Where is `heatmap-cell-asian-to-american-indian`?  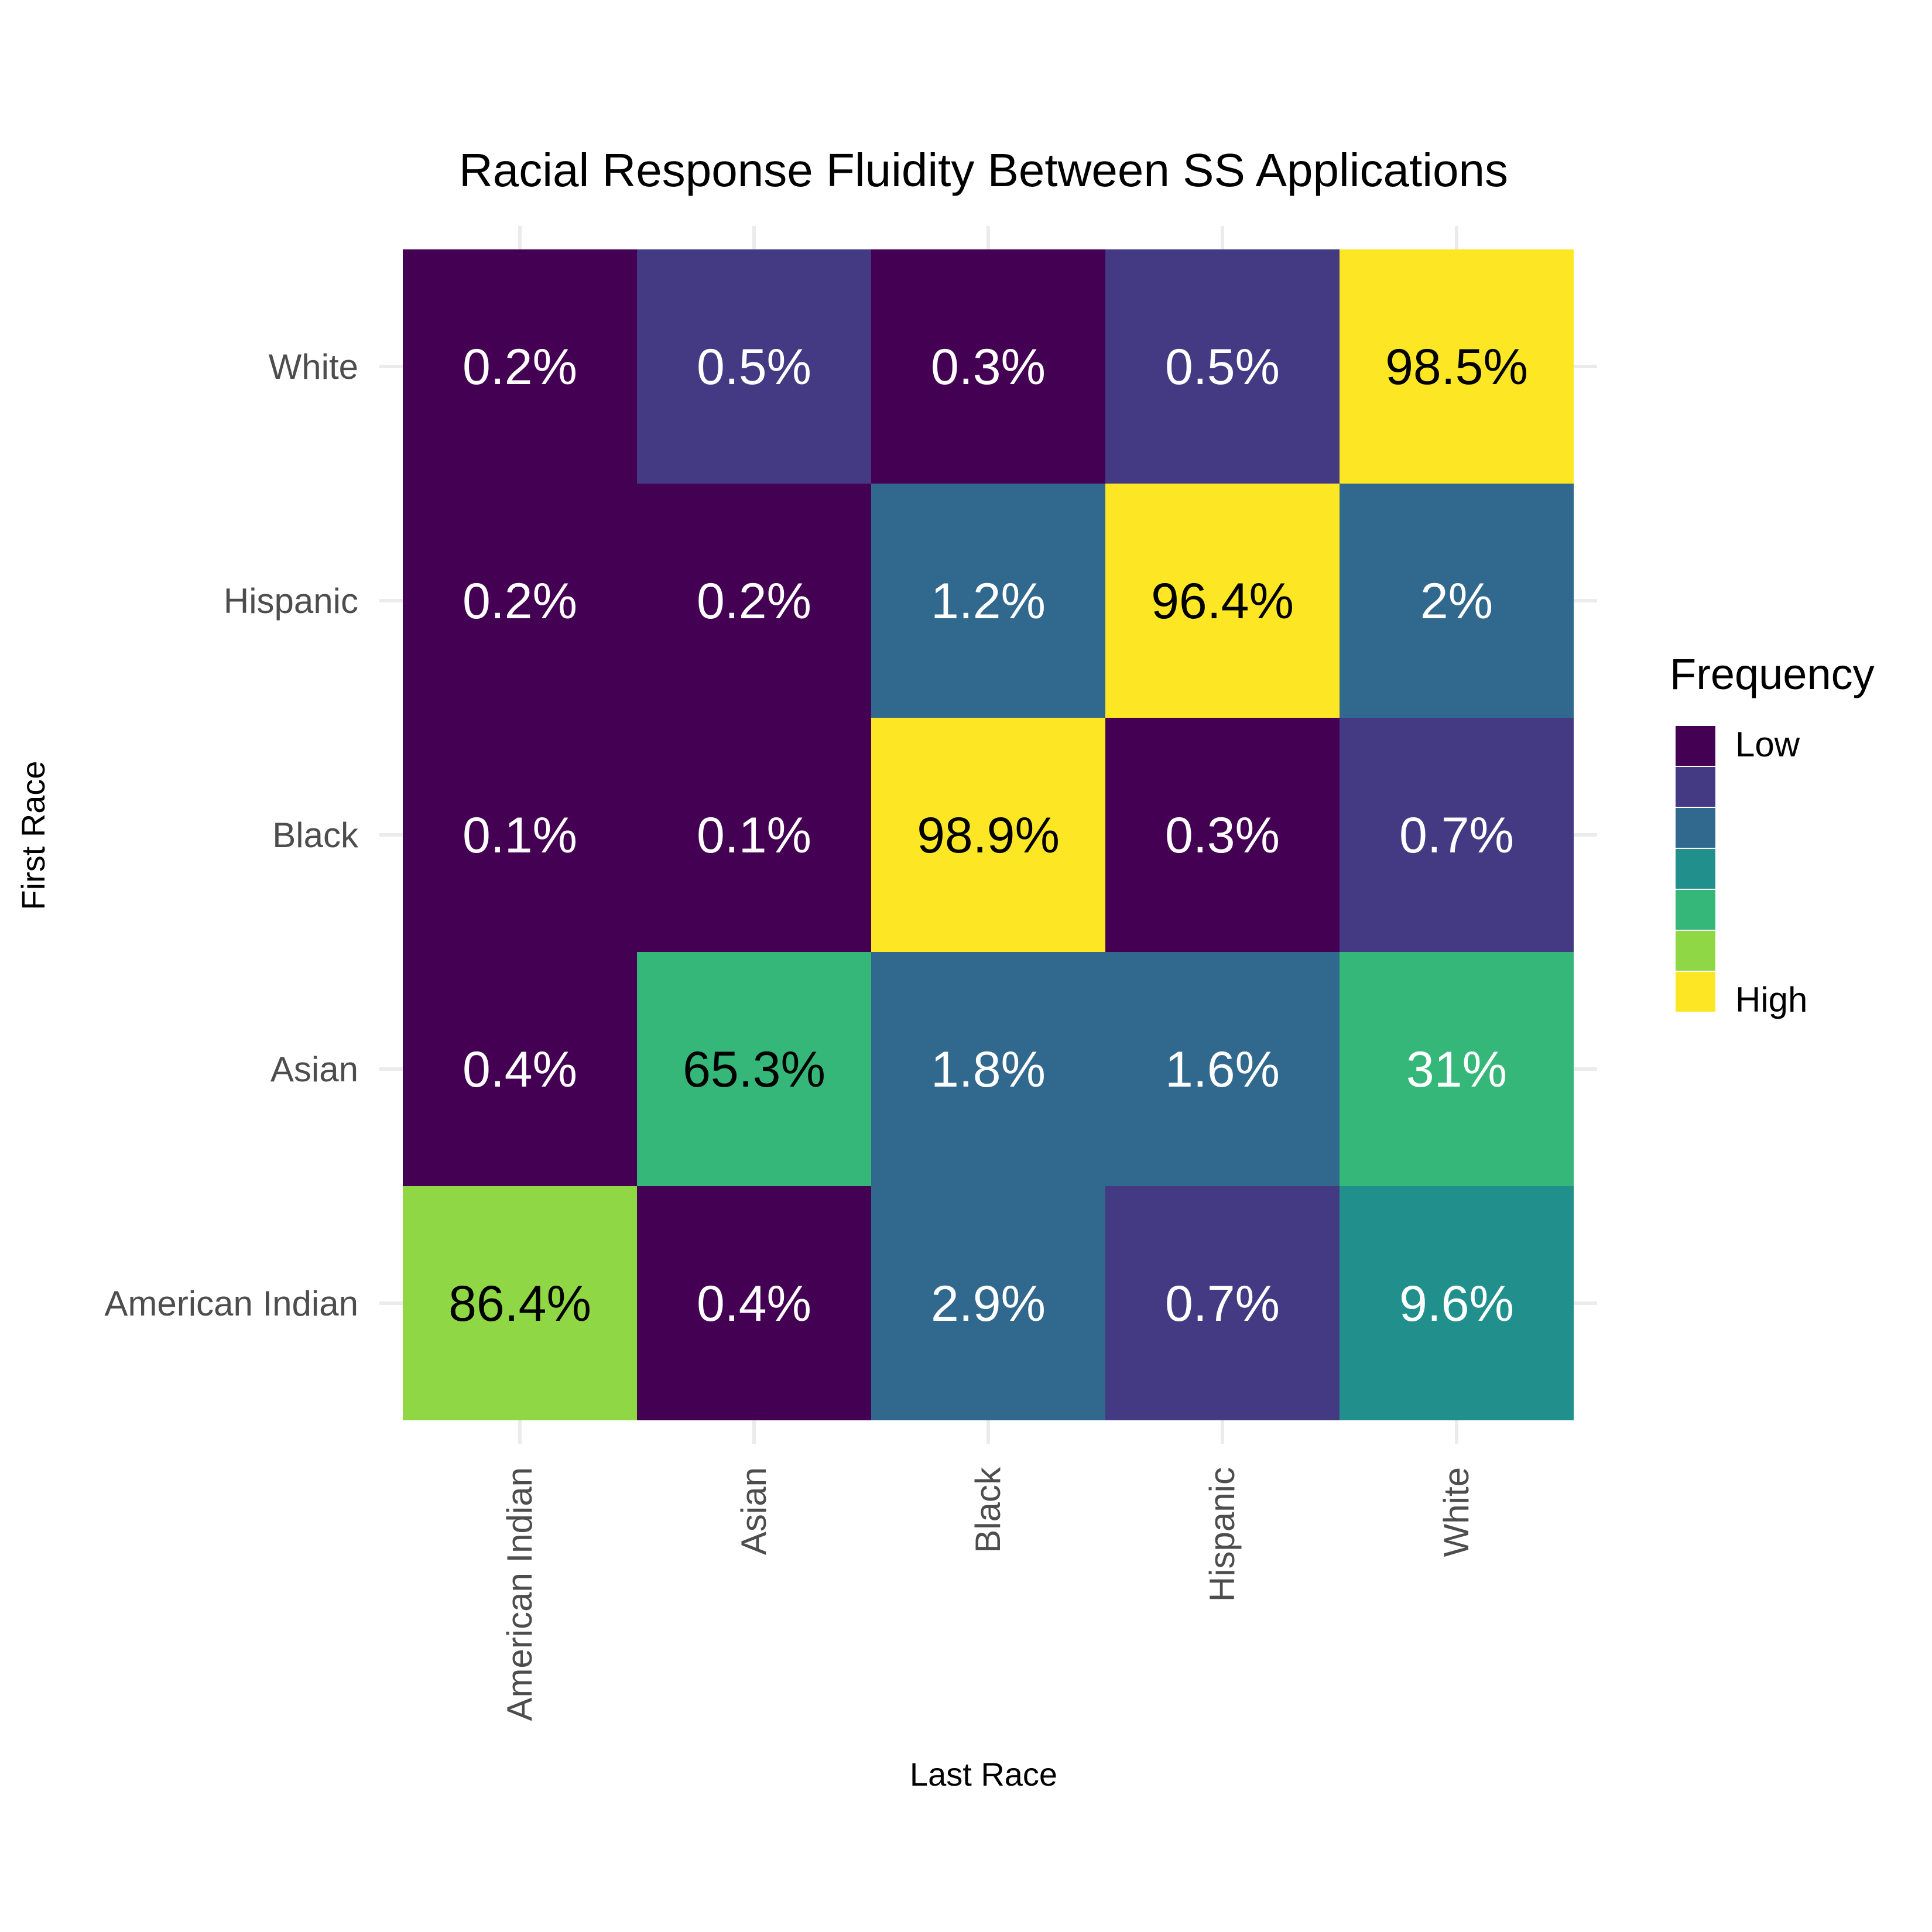
heatmap-cell-asian-to-american-indian is located at coordinates (520, 1069).